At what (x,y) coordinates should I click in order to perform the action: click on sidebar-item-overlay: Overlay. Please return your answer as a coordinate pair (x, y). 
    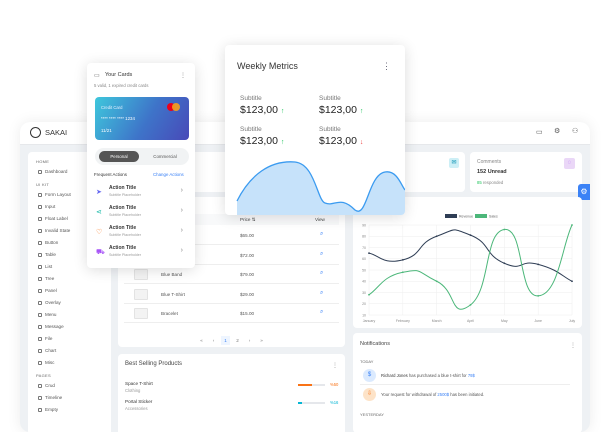
    Looking at the image, I should click on (49, 302).